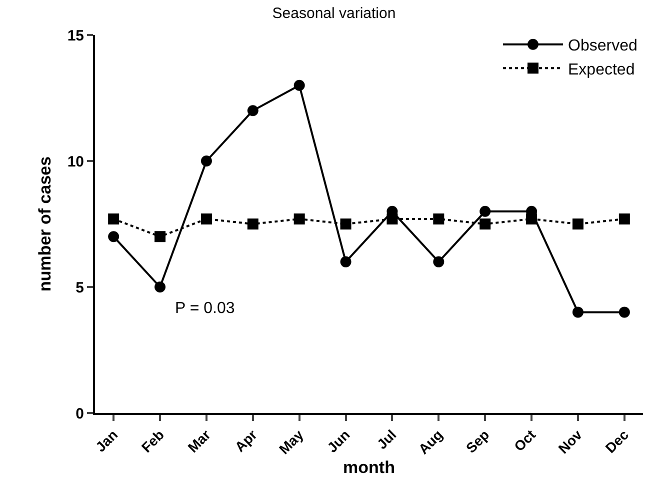 This screenshot has width=668, height=498. Describe the element at coordinates (334, 13) in the screenshot. I see `chart-title: Seasonal variation` at that location.